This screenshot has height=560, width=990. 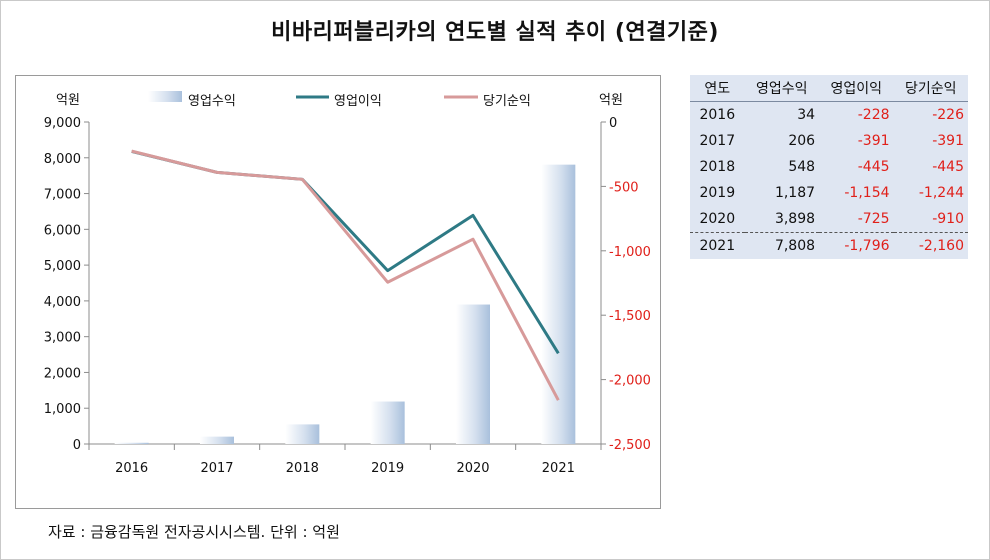 I want to click on x-tick-label: 2016, so click(x=131, y=468).